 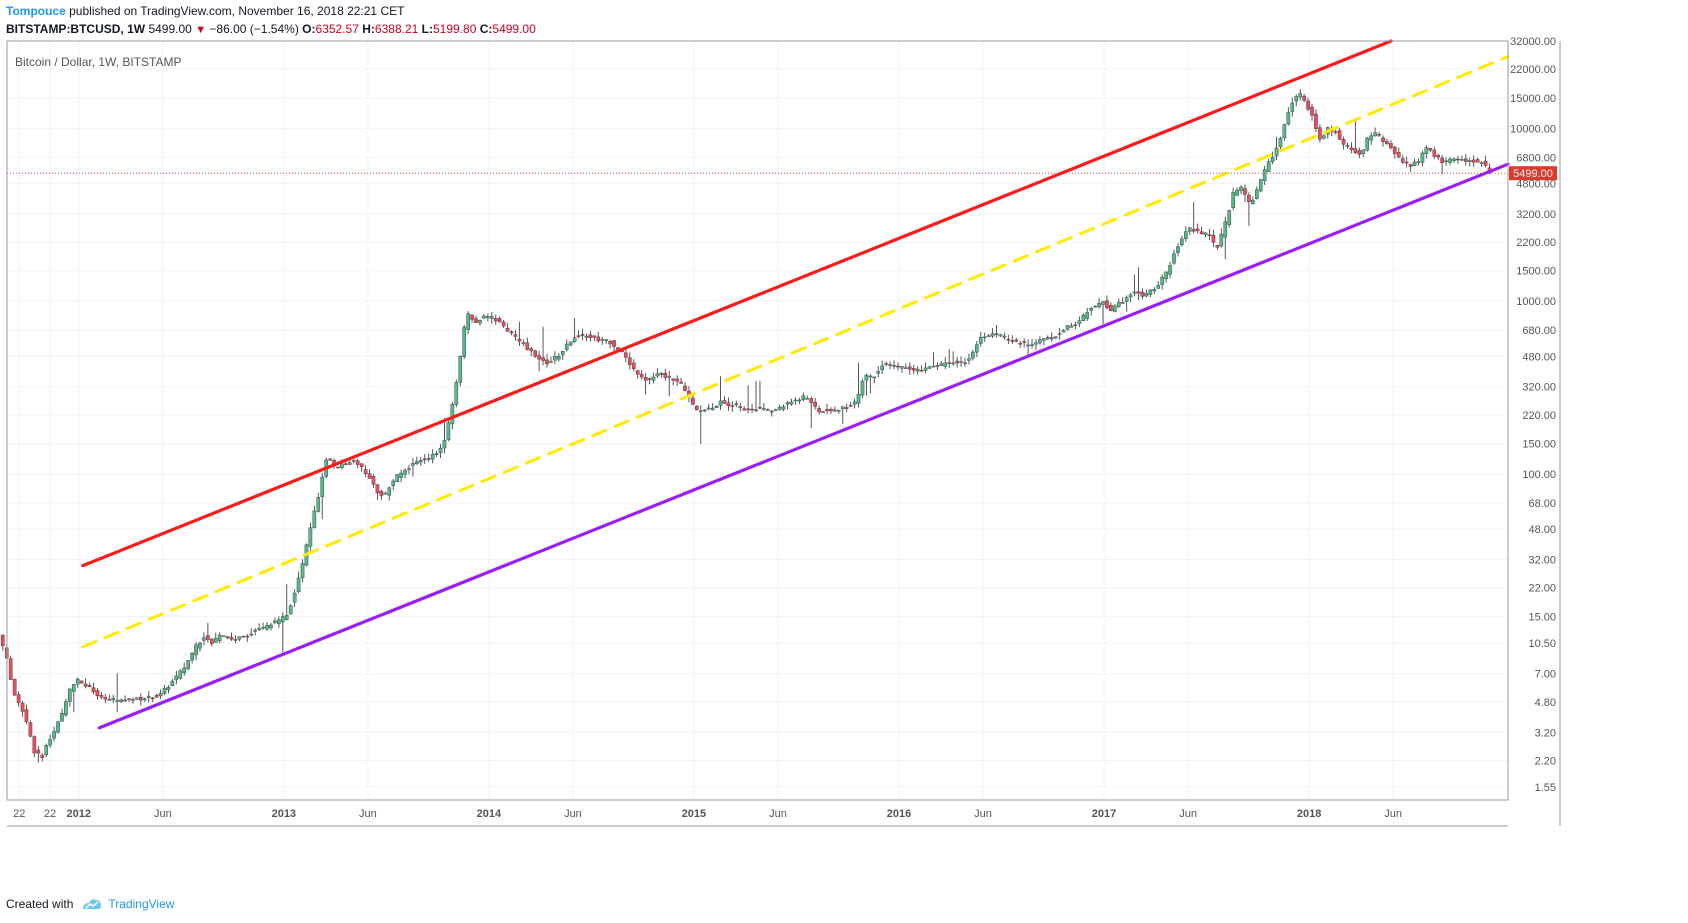 What do you see at coordinates (1533, 174) in the screenshot?
I see `current-price-label: 5499.00` at bounding box center [1533, 174].